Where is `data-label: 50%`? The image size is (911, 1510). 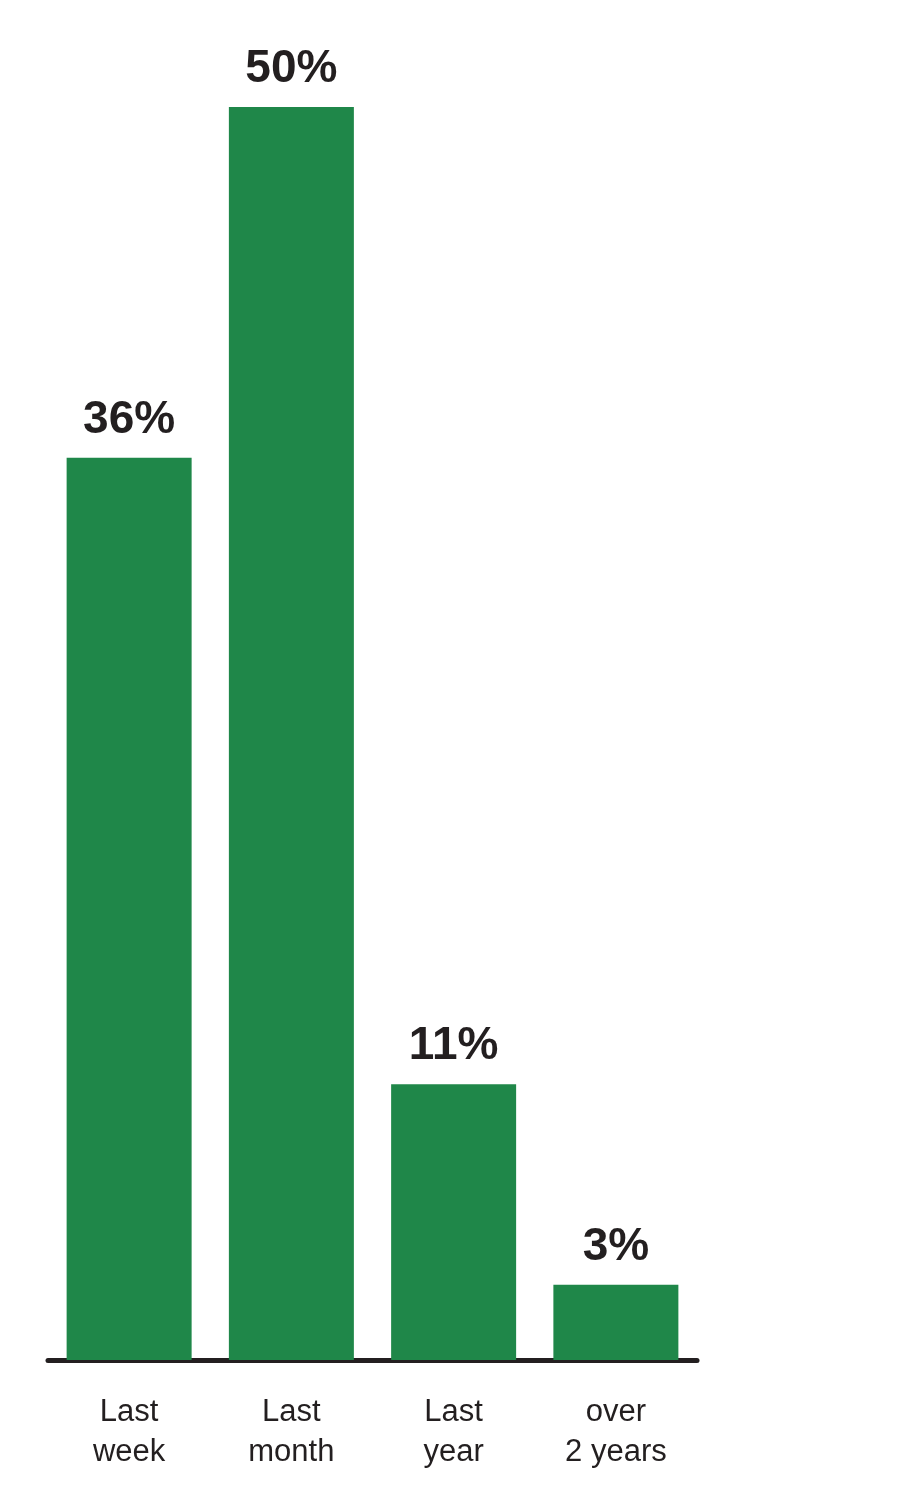 data-label: 50% is located at coordinates (291, 66).